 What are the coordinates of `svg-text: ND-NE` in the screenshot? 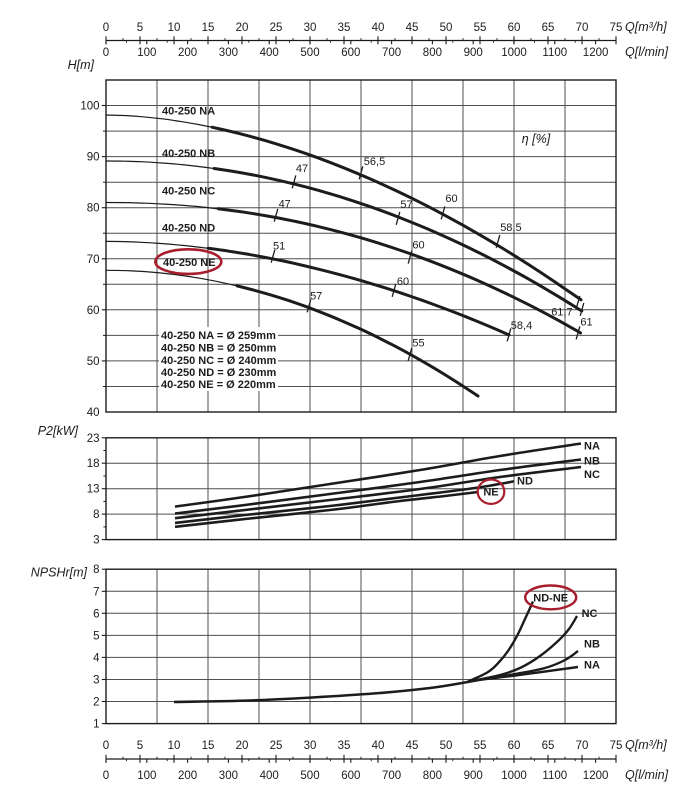 It's located at (550, 598).